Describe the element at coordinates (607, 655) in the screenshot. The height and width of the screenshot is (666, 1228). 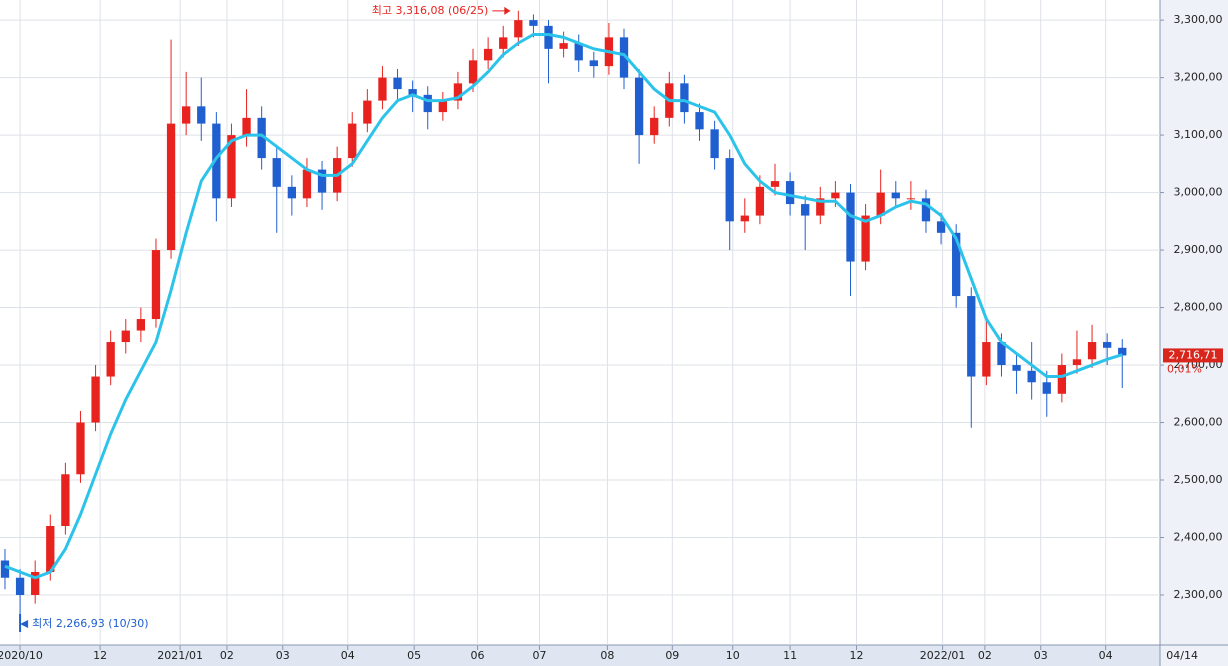
I see `x-tick-label: 08` at that location.